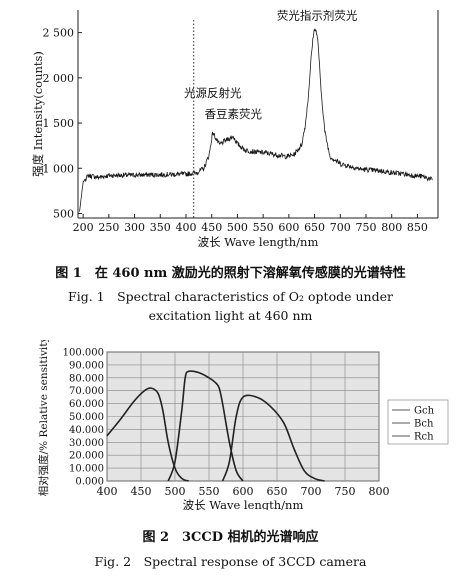 The height and width of the screenshot is (581, 461). Describe the element at coordinates (86, 391) in the screenshot. I see `y-tick-label: 70.000` at that location.